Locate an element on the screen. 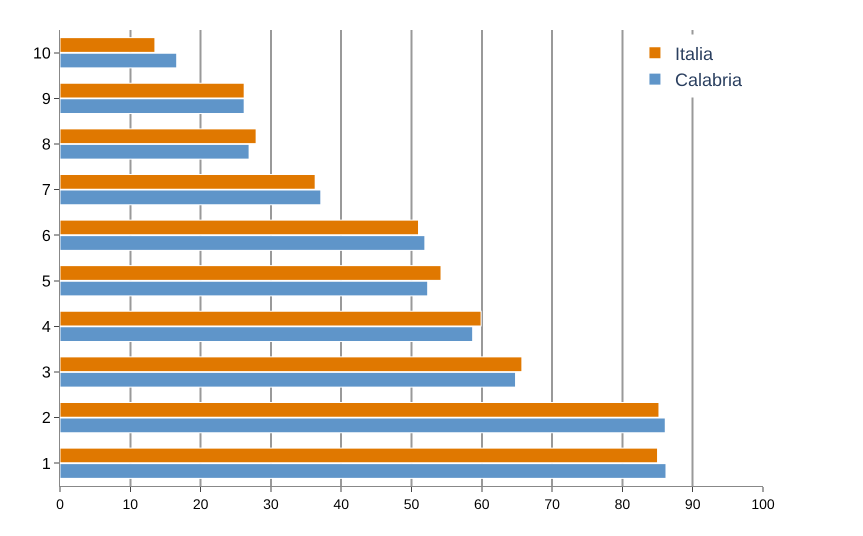 This screenshot has width=863, height=536. legend-label: Calabria is located at coordinates (708, 80).